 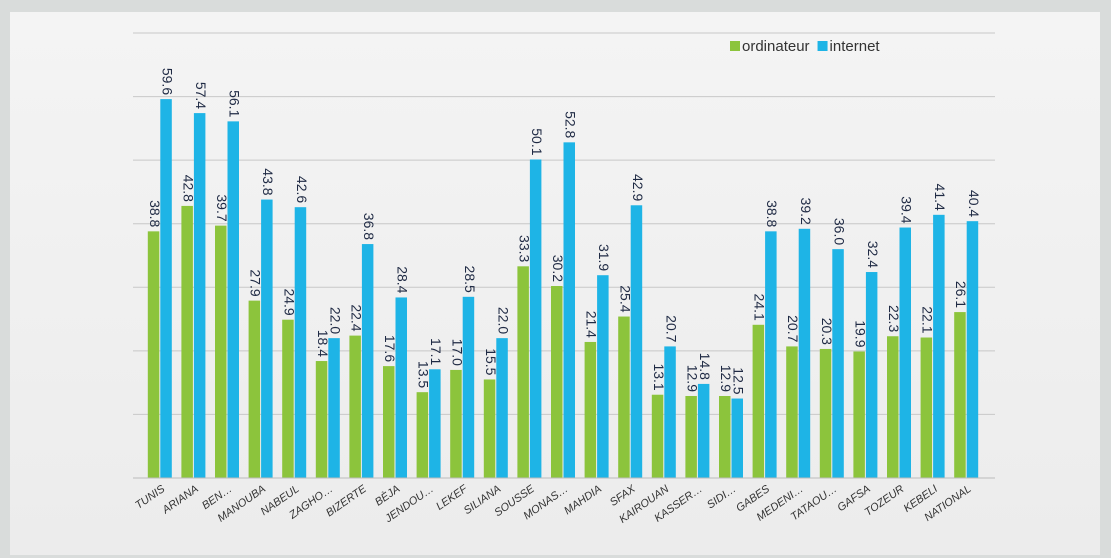 What do you see at coordinates (424, 374) in the screenshot?
I see `data-label: 13.5` at bounding box center [424, 374].